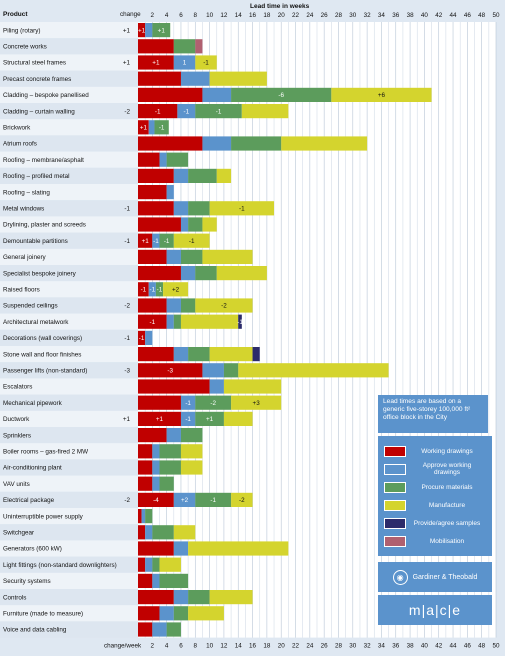  What do you see at coordinates (267, 646) in the screenshot?
I see `x-tick-bottom: 18` at bounding box center [267, 646].